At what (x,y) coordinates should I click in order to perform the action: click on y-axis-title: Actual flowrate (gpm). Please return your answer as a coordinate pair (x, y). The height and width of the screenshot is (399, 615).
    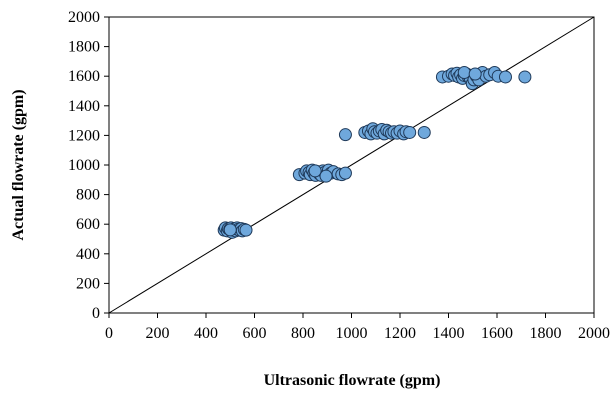
    Looking at the image, I should click on (18, 164).